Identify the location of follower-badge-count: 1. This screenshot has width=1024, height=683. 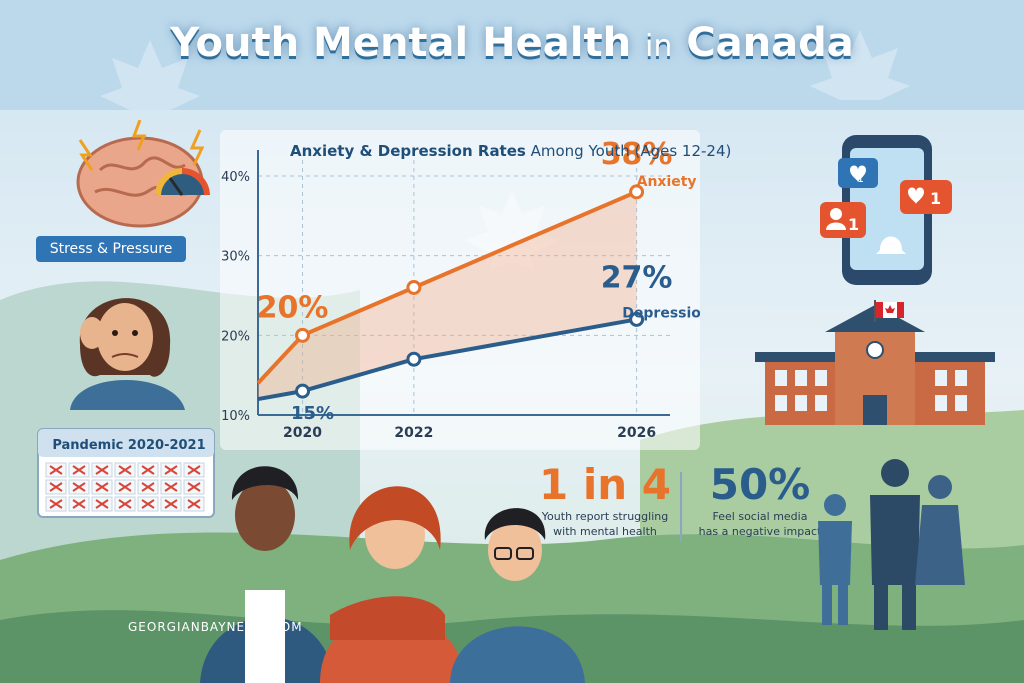
(853, 224).